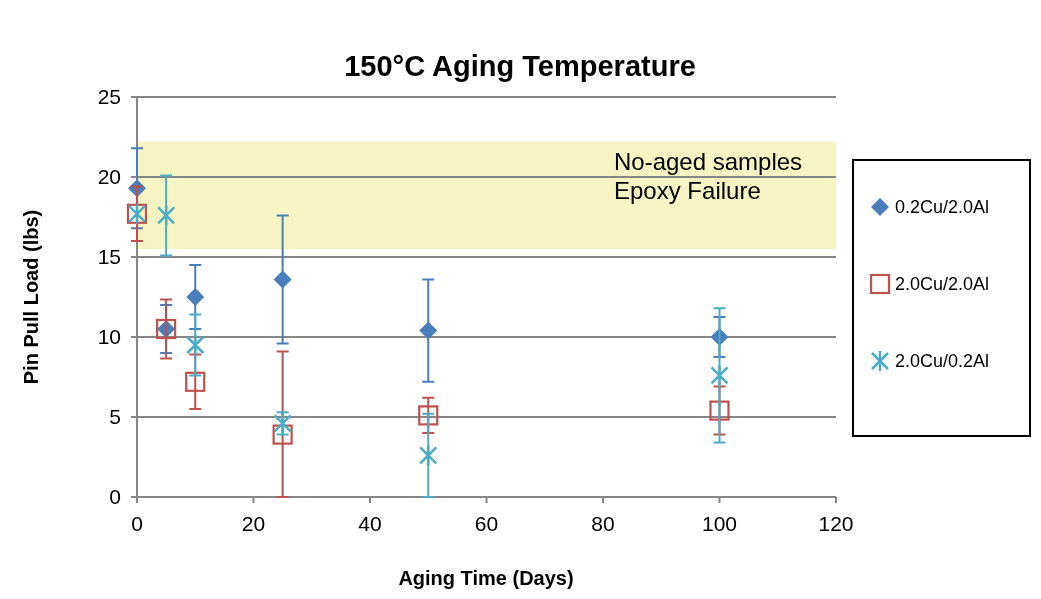 The image size is (1041, 599). What do you see at coordinates (942, 207) in the screenshot?
I see `legend-label: 0.2Cu/2.0Al` at bounding box center [942, 207].